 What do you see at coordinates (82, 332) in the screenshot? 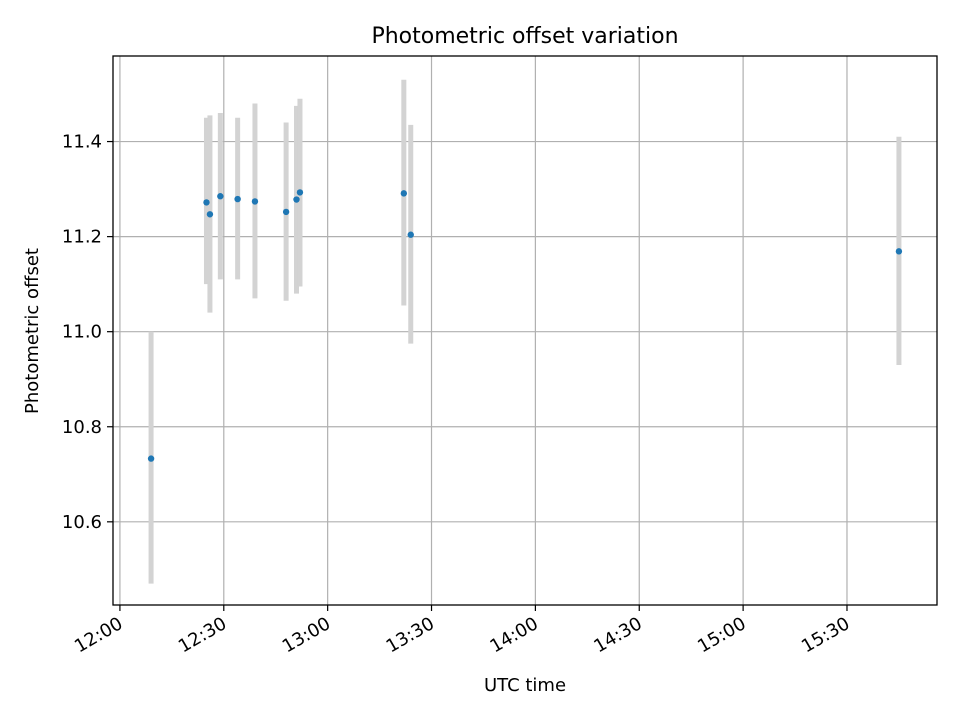
I see `y-tick-label: 11.0` at bounding box center [82, 332].